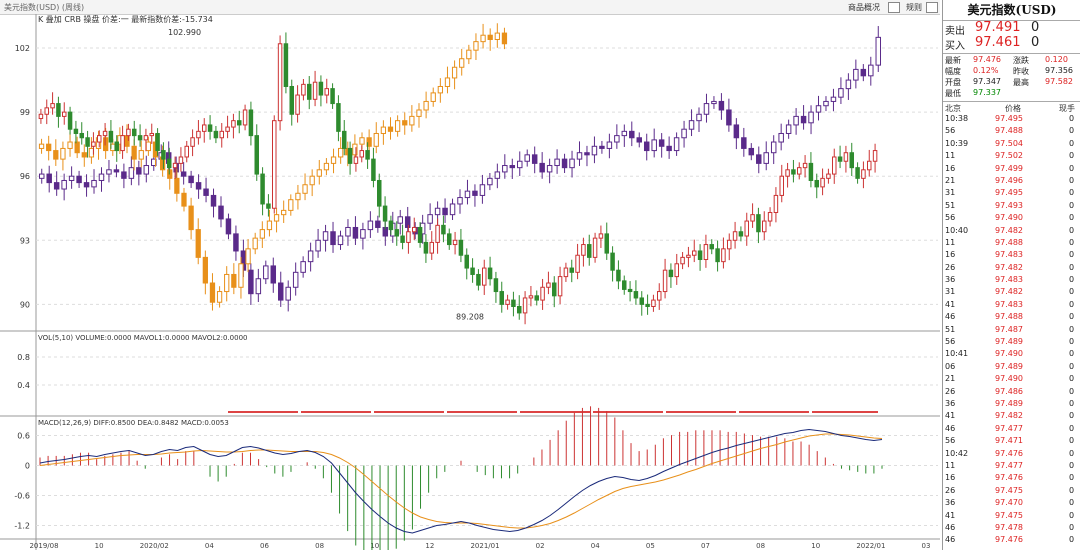 This screenshot has width=1080, height=550. Describe the element at coordinates (950, 267) in the screenshot. I see `tick-time: 26` at that location.